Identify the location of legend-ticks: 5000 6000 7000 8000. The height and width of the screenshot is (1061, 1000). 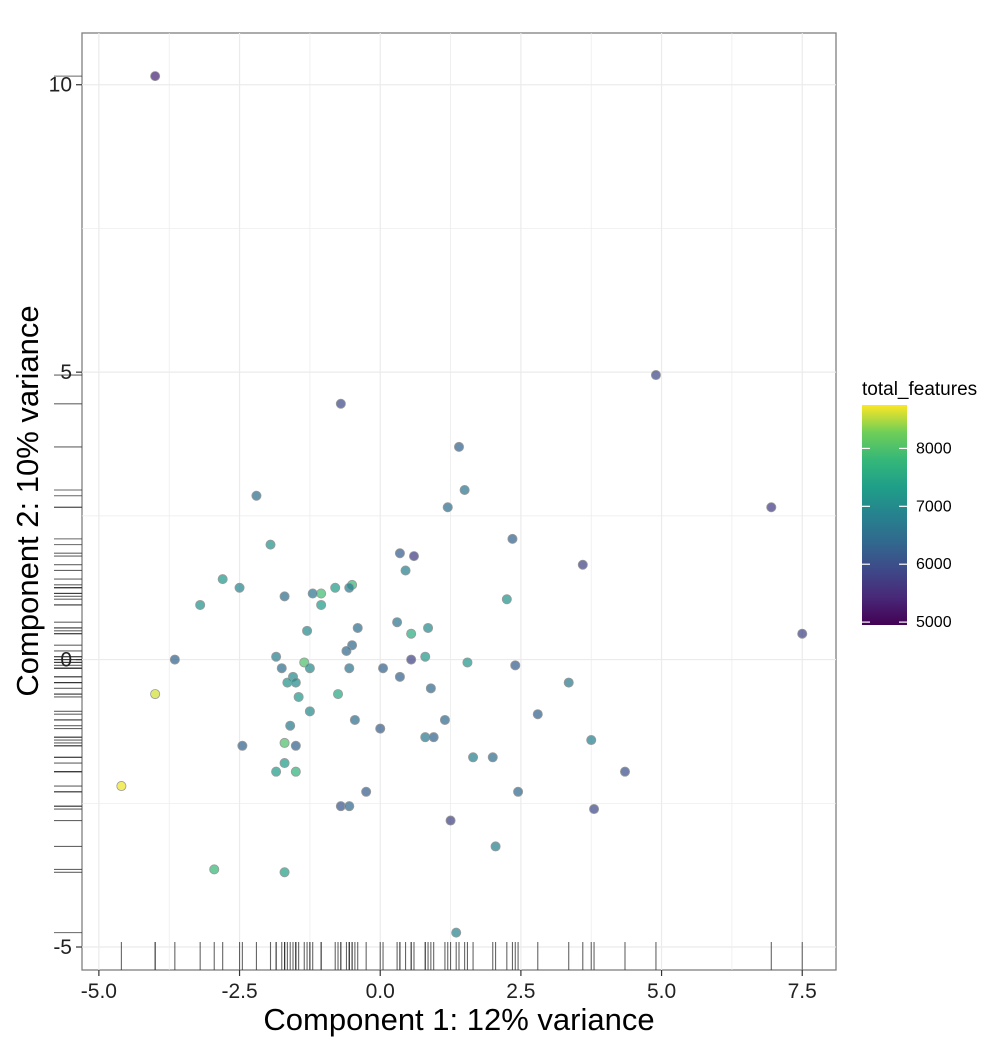
(907, 535).